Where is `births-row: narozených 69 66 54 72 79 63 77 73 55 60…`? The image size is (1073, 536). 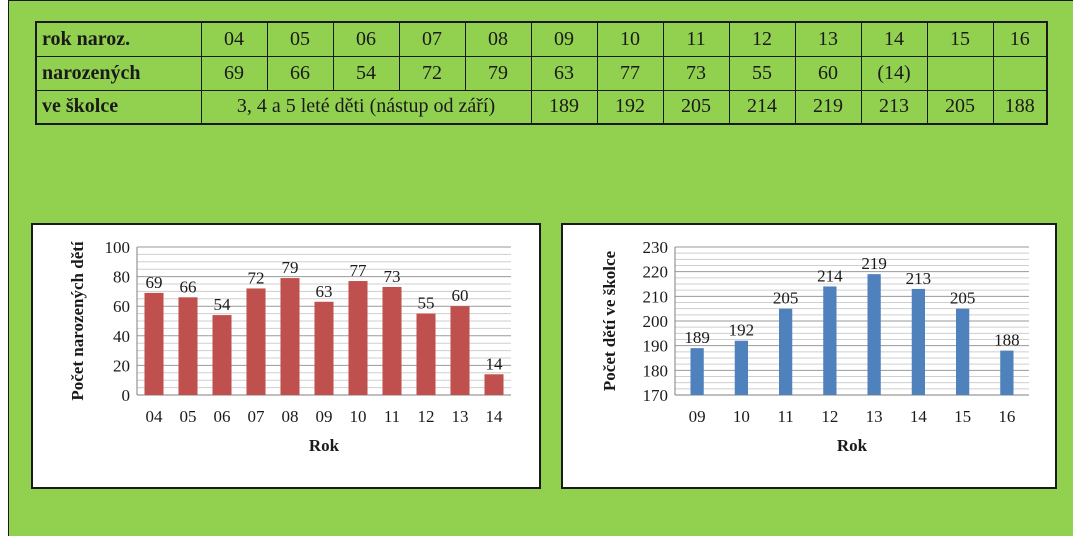 births-row: narozených 69 66 54 72 79 63 77 73 55 60… is located at coordinates (541, 73).